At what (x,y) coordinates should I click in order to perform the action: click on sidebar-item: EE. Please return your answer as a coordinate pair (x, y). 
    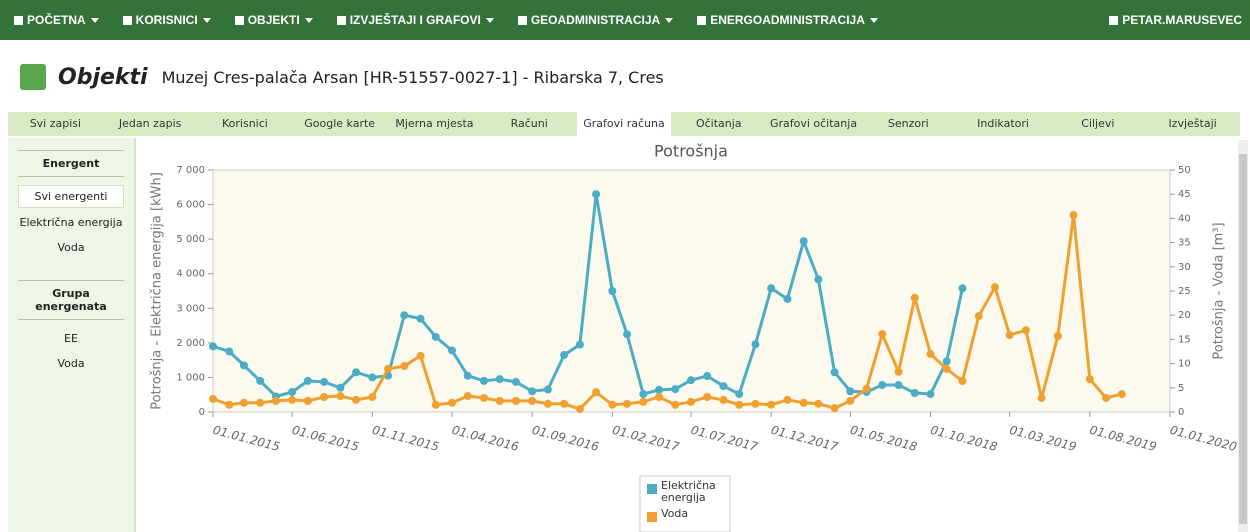
    Looking at the image, I should click on (71, 338).